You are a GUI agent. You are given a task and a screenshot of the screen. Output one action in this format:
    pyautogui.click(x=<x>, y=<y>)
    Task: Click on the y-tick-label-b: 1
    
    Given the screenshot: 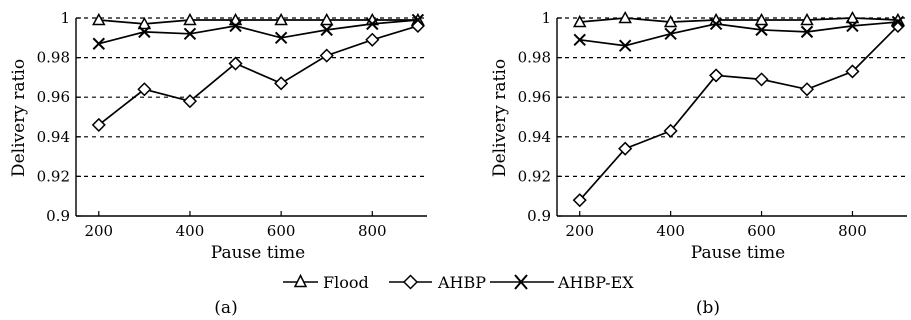 What is the action you would take?
    pyautogui.click(x=546, y=18)
    